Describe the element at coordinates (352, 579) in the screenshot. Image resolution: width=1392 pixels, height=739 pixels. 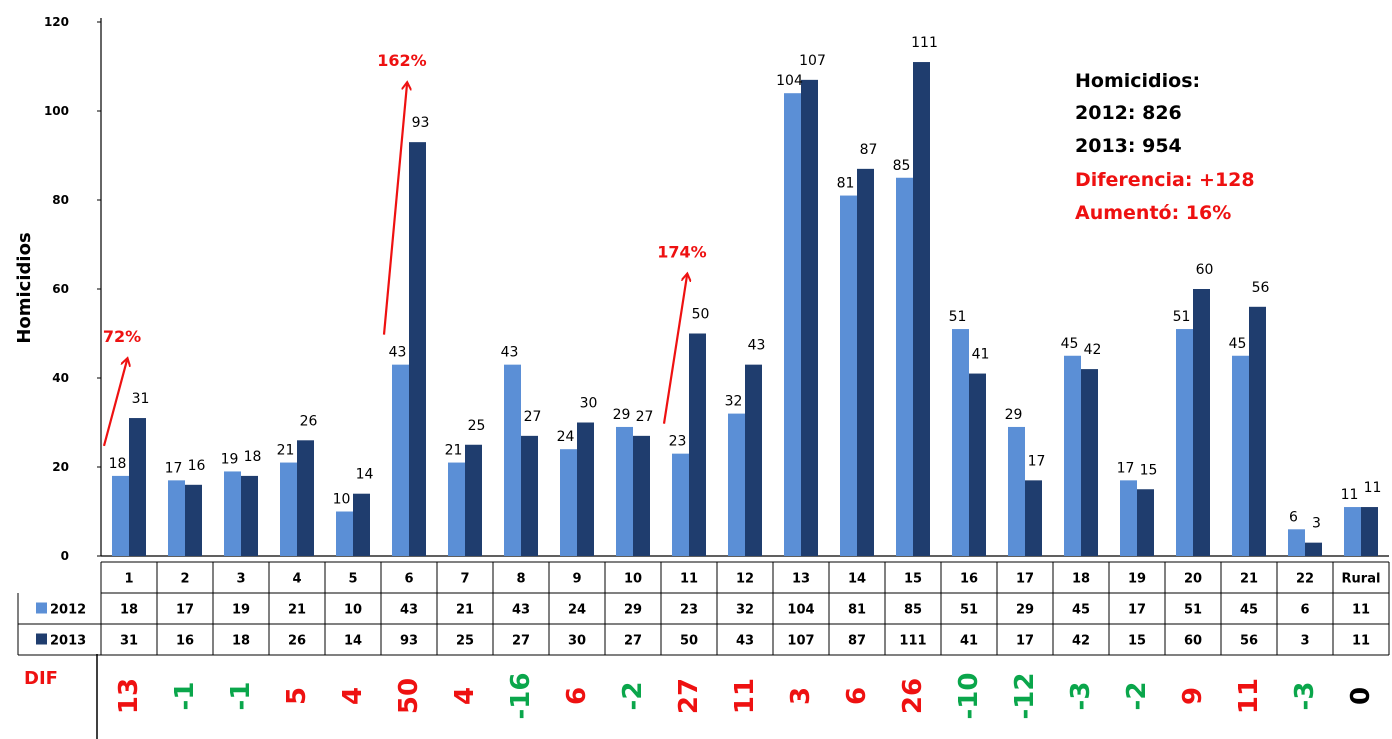
I see `x-tick-label: 5` at that location.